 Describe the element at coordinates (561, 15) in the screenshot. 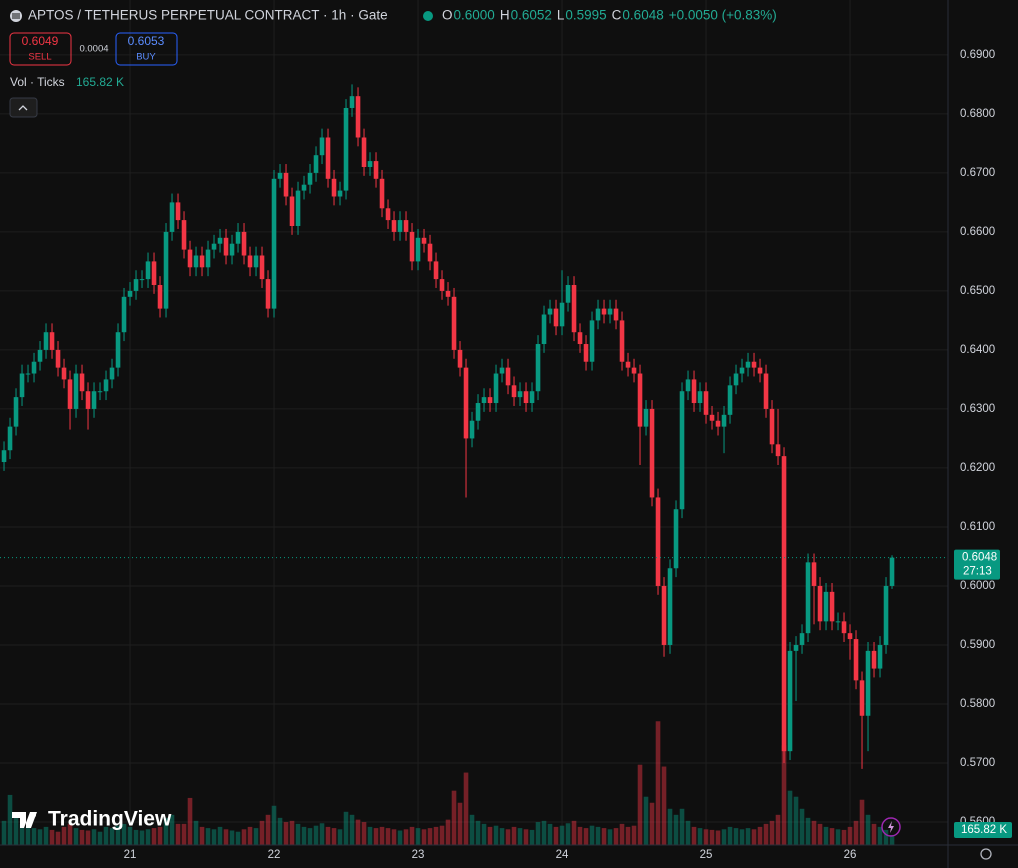

I see `ohlc-label: L` at that location.